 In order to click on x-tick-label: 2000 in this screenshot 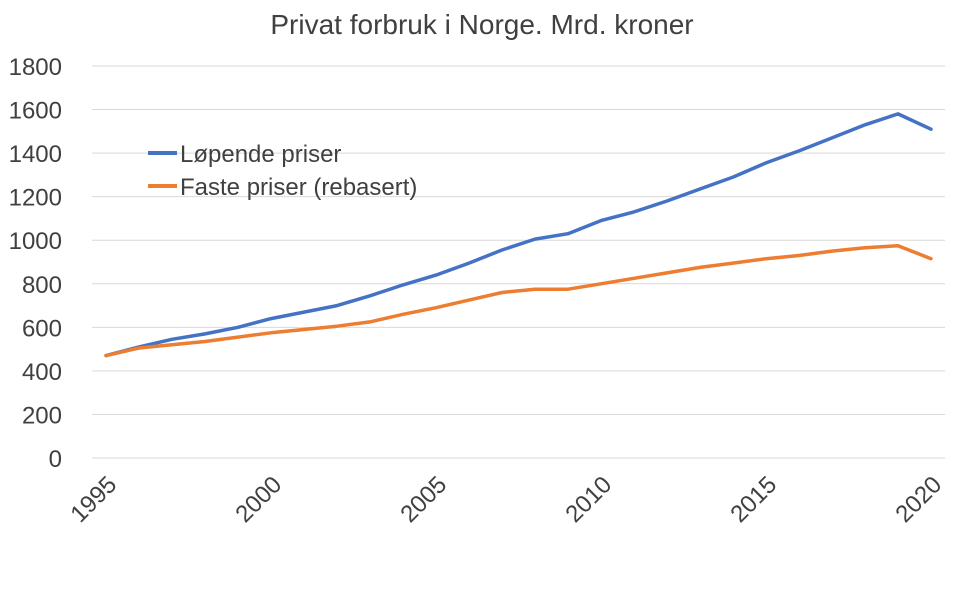, I will do `click(258, 499)`.